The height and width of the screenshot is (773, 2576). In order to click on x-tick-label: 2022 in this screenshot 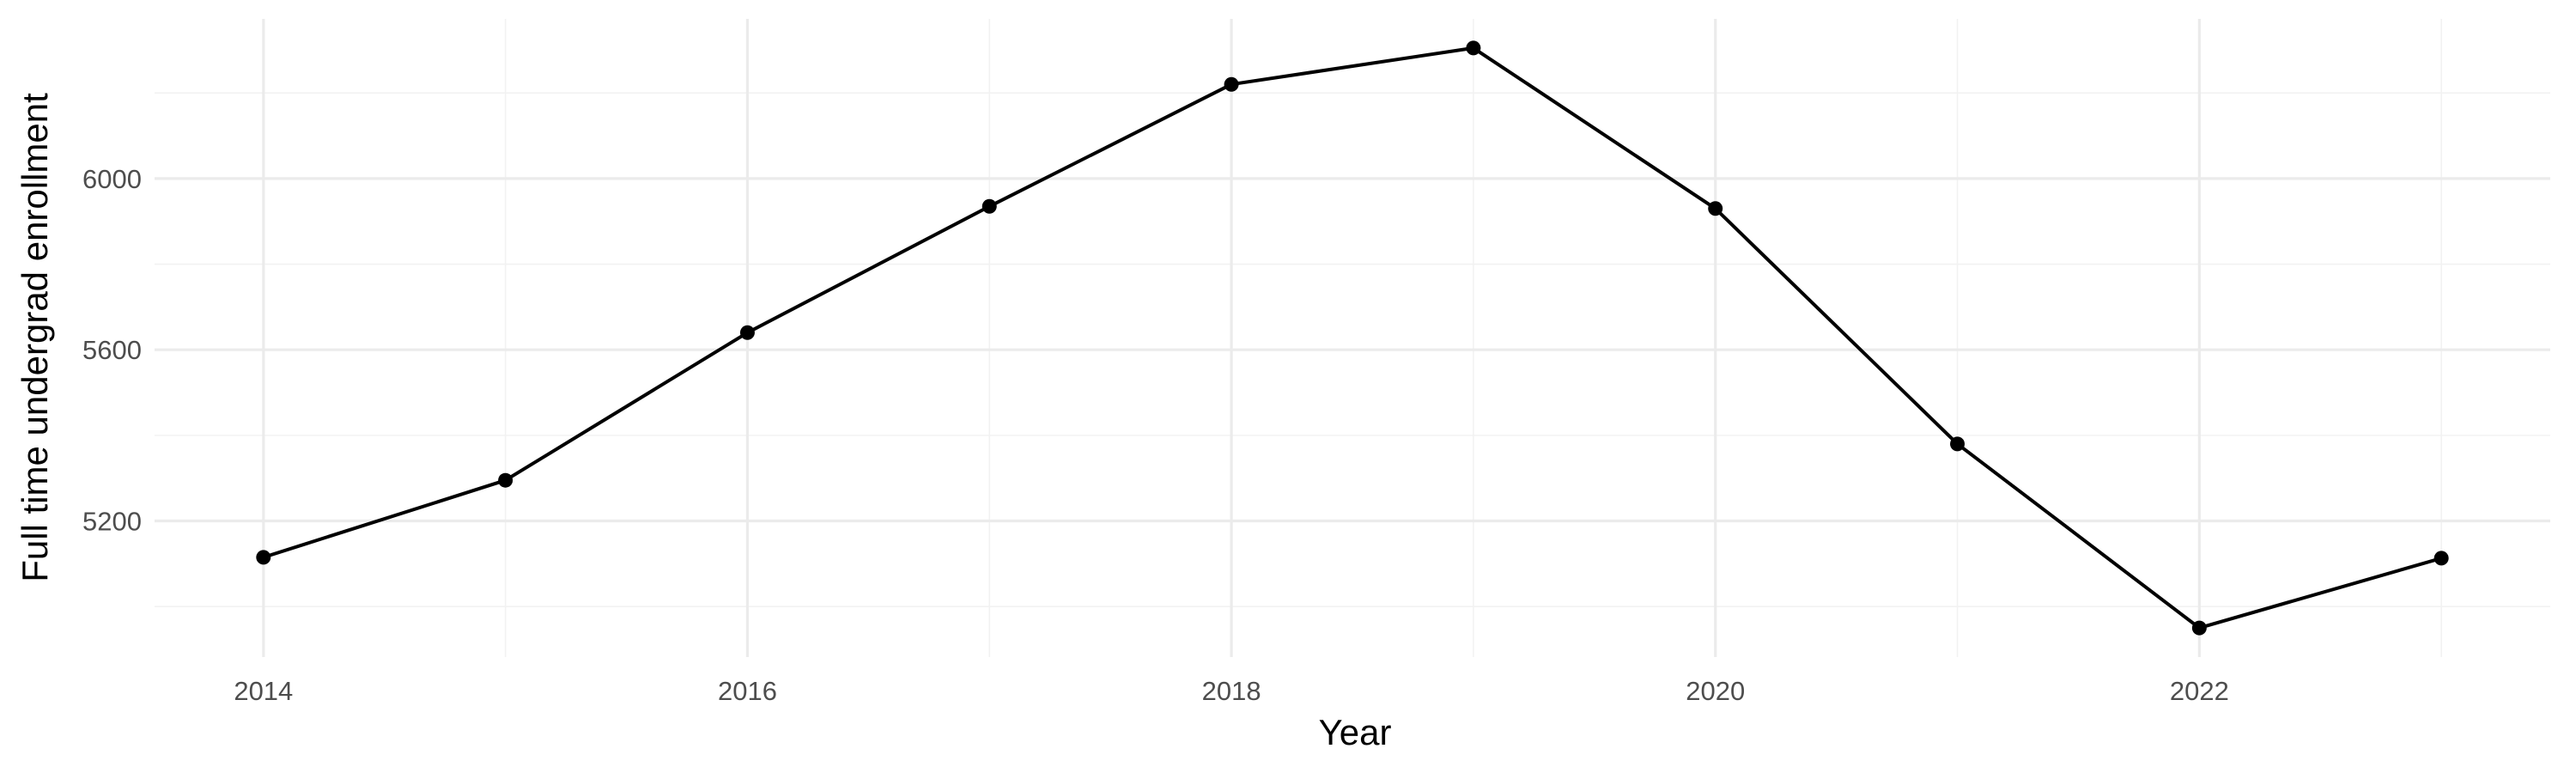, I will do `click(2200, 691)`.